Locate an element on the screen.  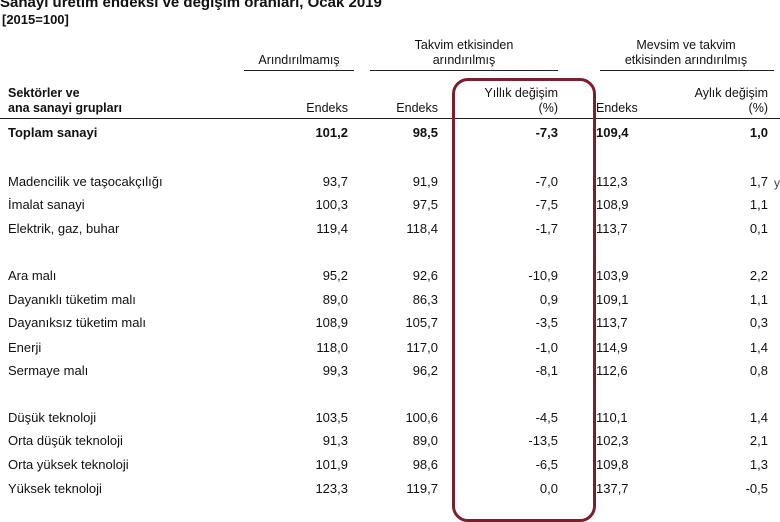
cell-v1: 91,3 is located at coordinates (335, 440).